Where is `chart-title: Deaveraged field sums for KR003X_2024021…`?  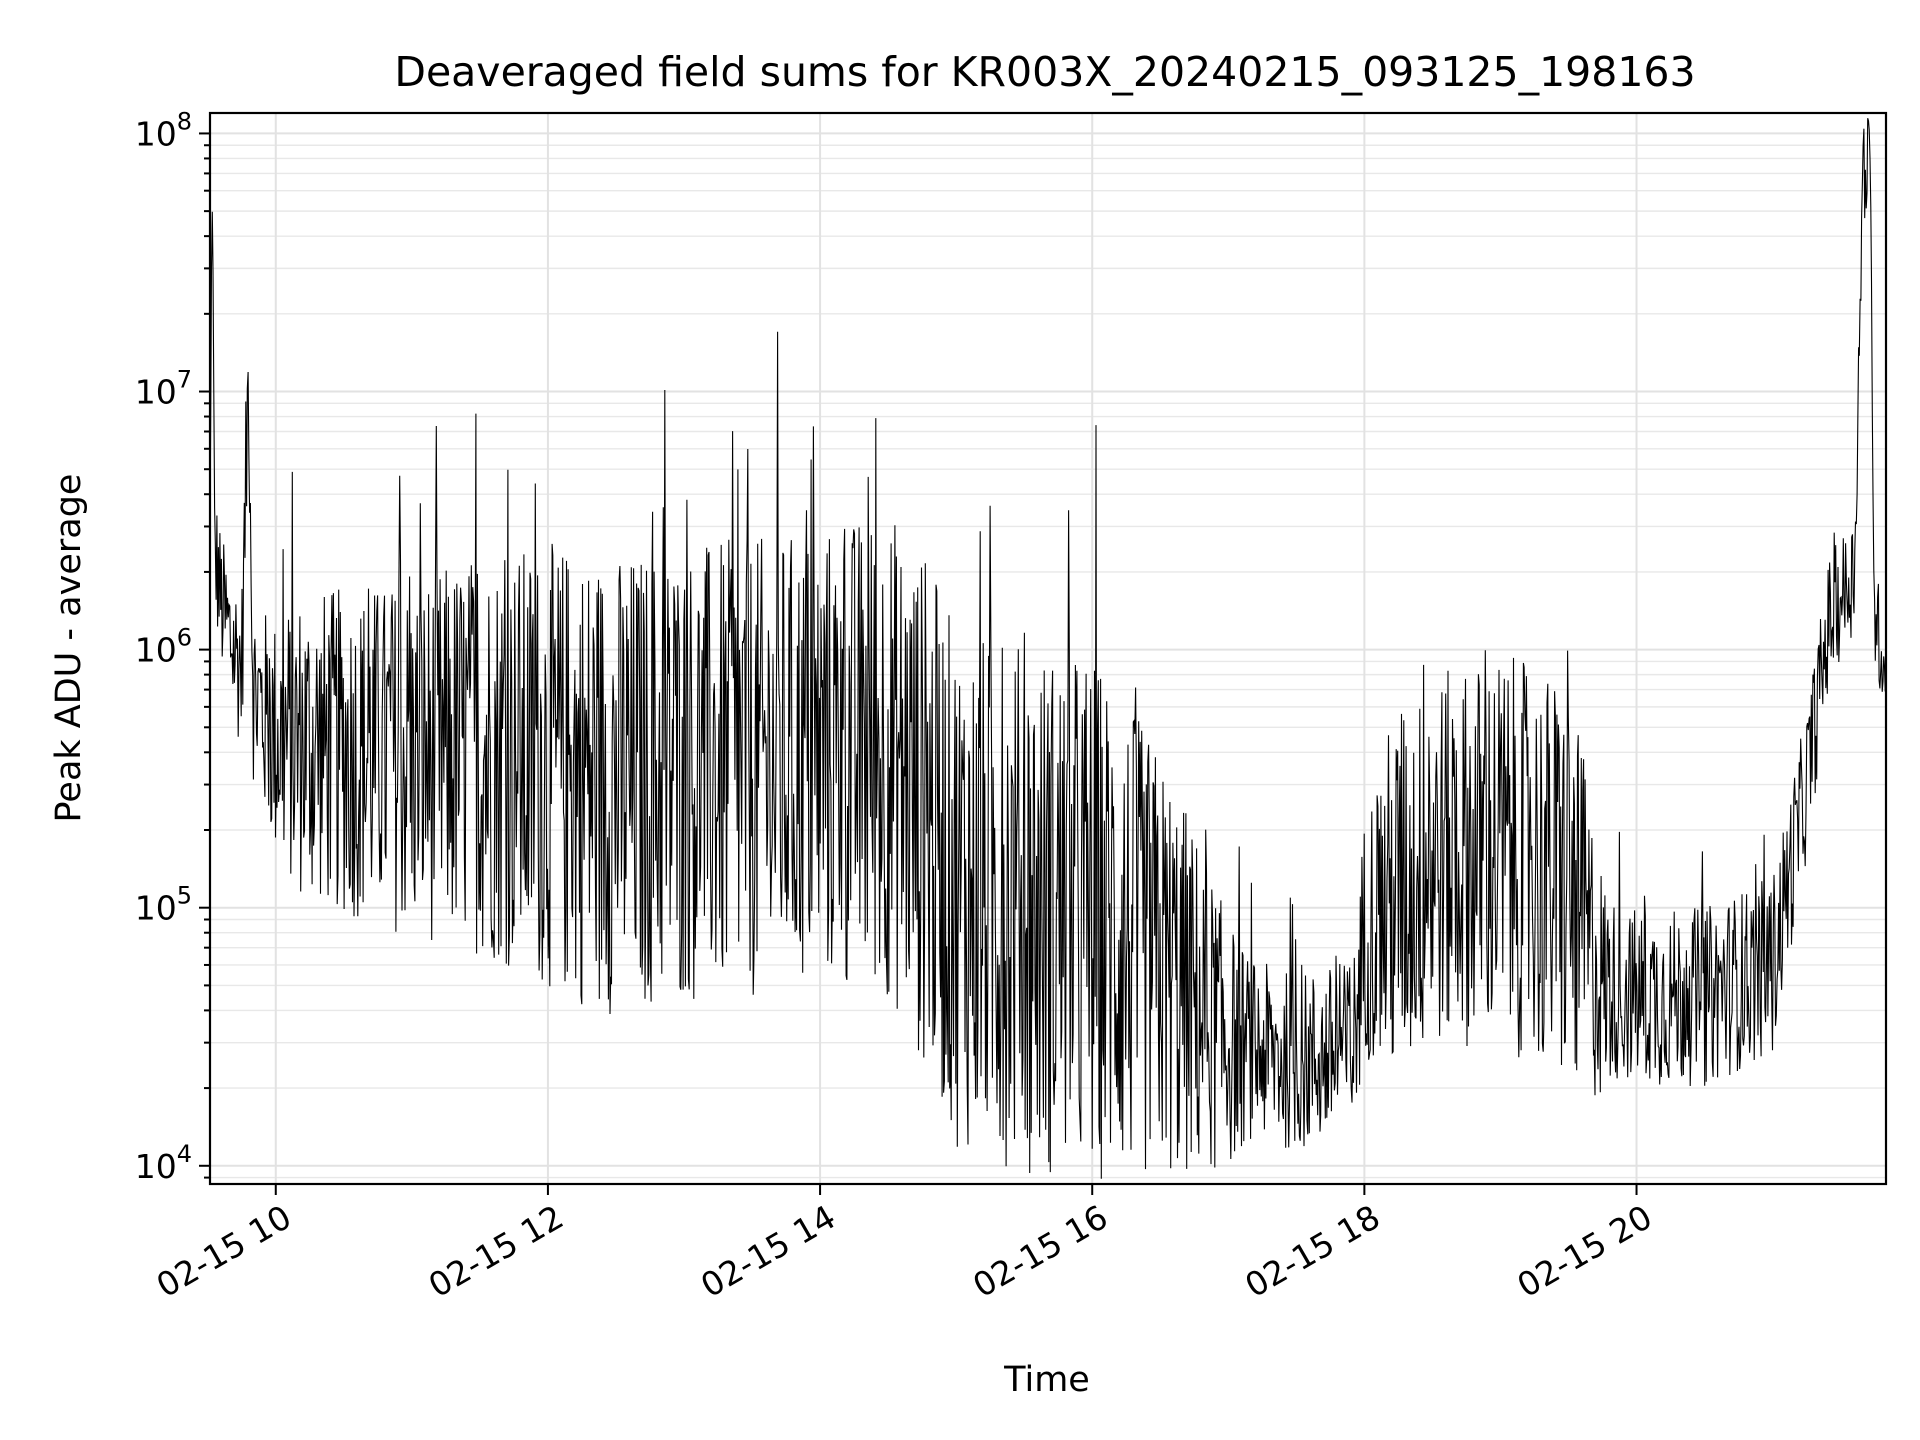 chart-title: Deaveraged field sums for KR003X_2024021… is located at coordinates (1044, 72).